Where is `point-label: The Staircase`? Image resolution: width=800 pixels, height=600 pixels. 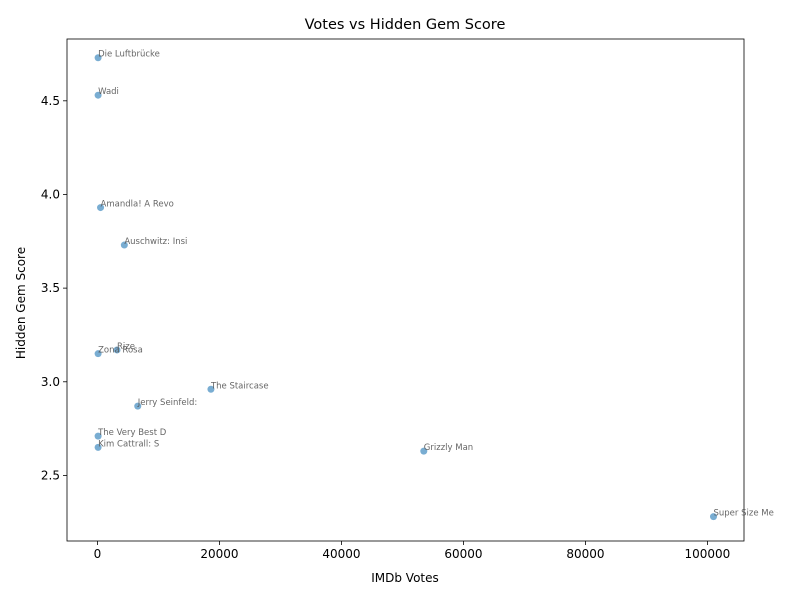
point-label: The Staircase is located at coordinates (239, 386).